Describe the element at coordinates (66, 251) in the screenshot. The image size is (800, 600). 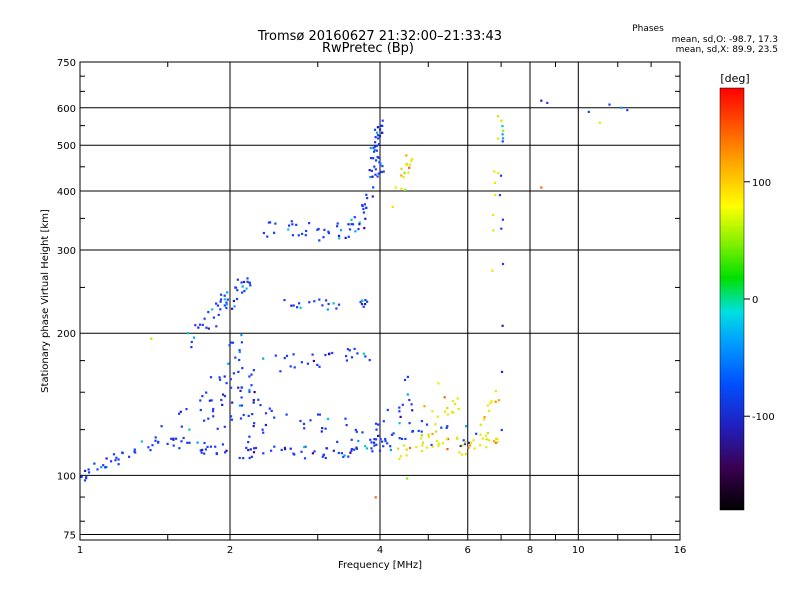
I see `y-tick-label: 300` at that location.